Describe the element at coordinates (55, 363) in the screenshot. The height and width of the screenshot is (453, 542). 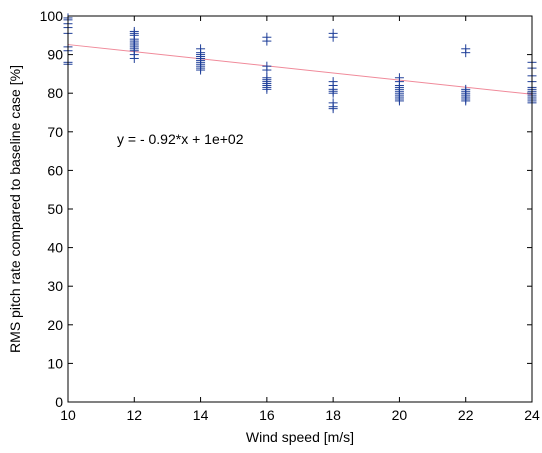
I see `y-tick-label: 10` at that location.